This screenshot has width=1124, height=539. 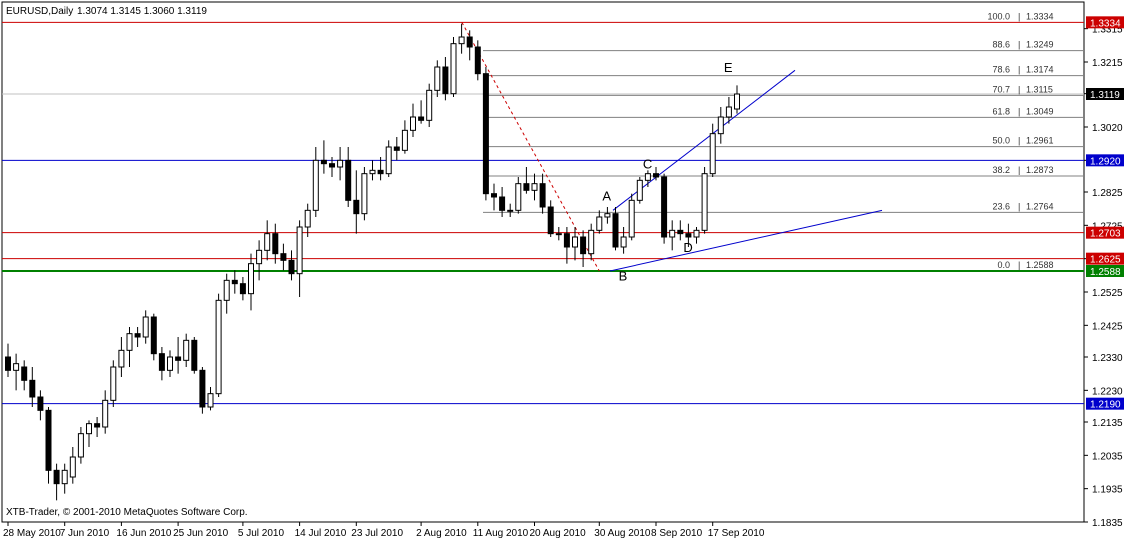 I want to click on fib-pct-70.7: 70.7, so click(x=1001, y=89).